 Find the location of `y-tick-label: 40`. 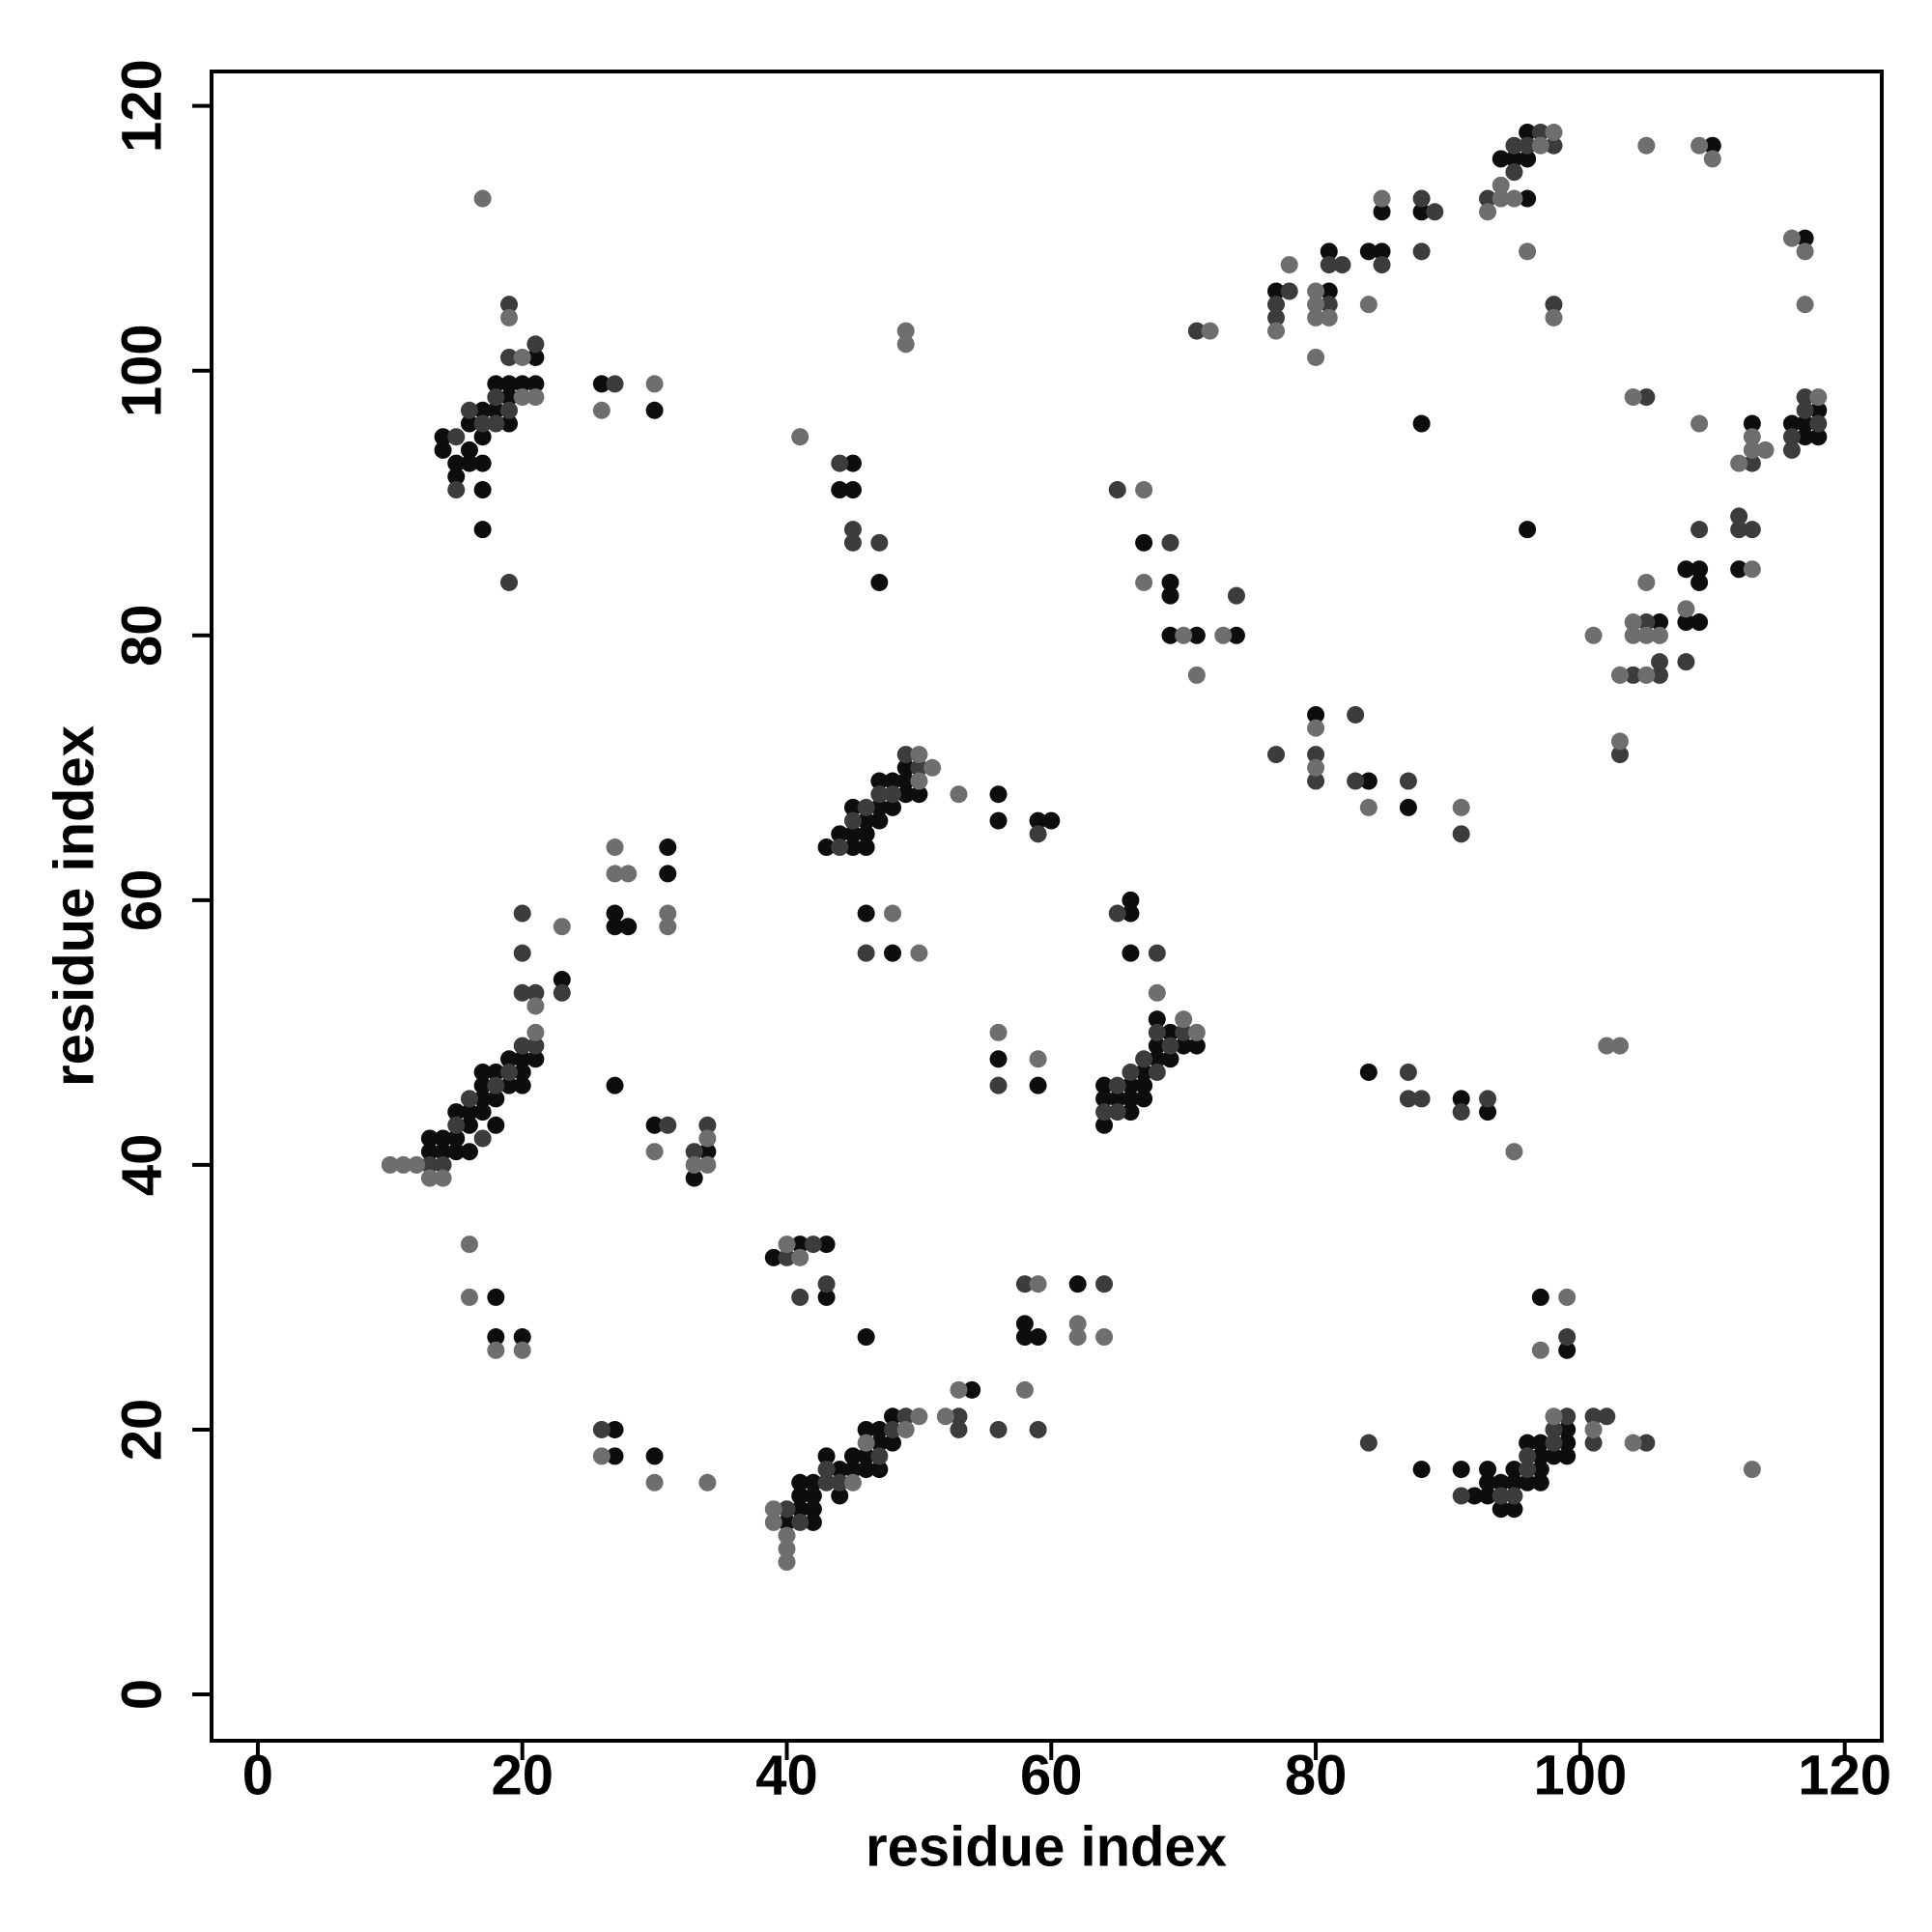

y-tick-label: 40 is located at coordinates (141, 1165).